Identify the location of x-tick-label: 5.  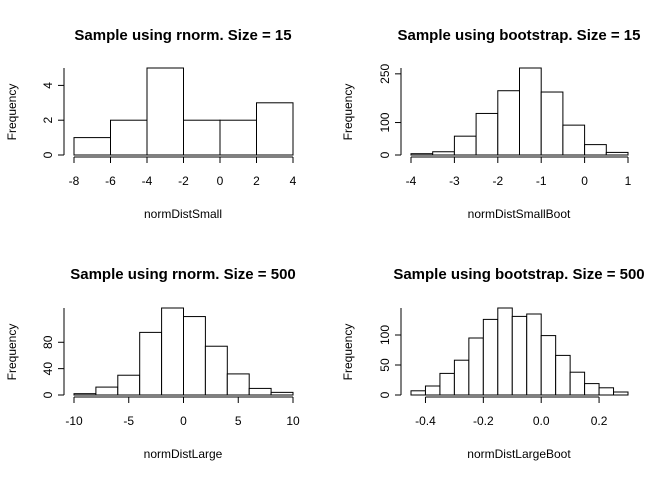
(238, 421).